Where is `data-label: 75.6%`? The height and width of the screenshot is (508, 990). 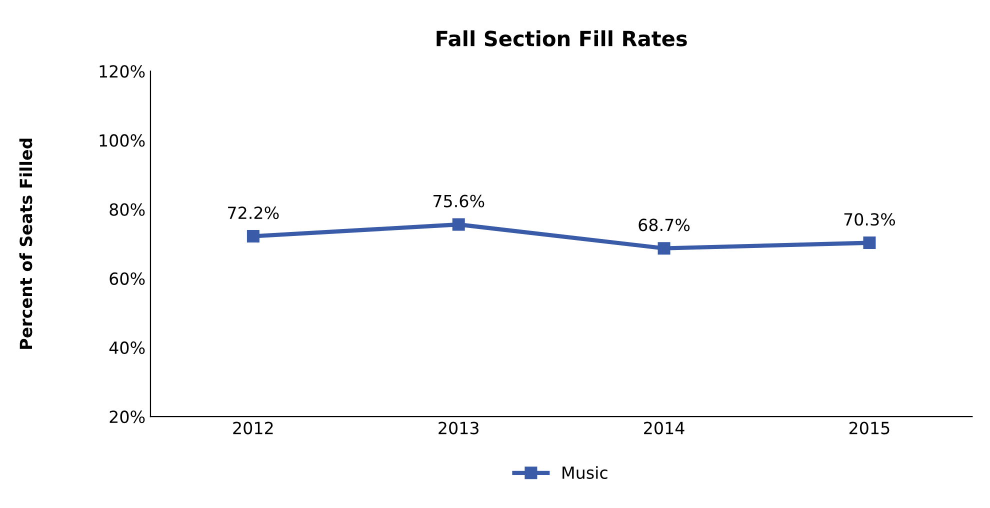
data-label: 75.6% is located at coordinates (459, 201).